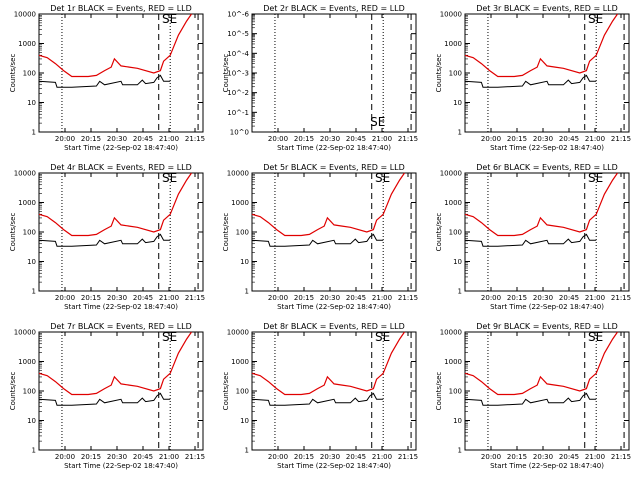 This screenshot has height=480, width=640. I want to click on y-tick-label: 10^-5, so click(238, 34).